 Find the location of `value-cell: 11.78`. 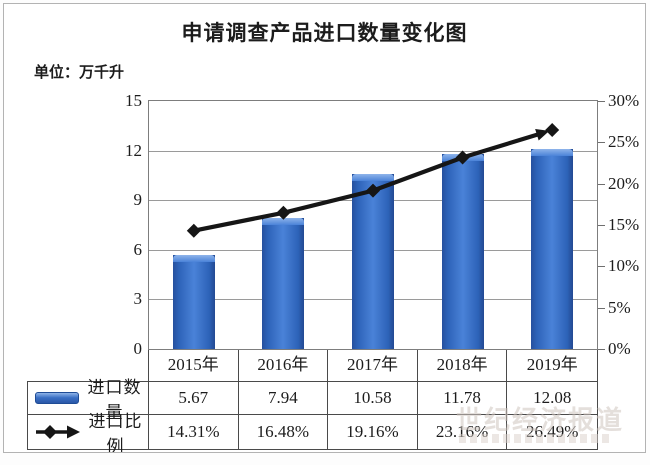

value-cell: 11.78 is located at coordinates (462, 398).